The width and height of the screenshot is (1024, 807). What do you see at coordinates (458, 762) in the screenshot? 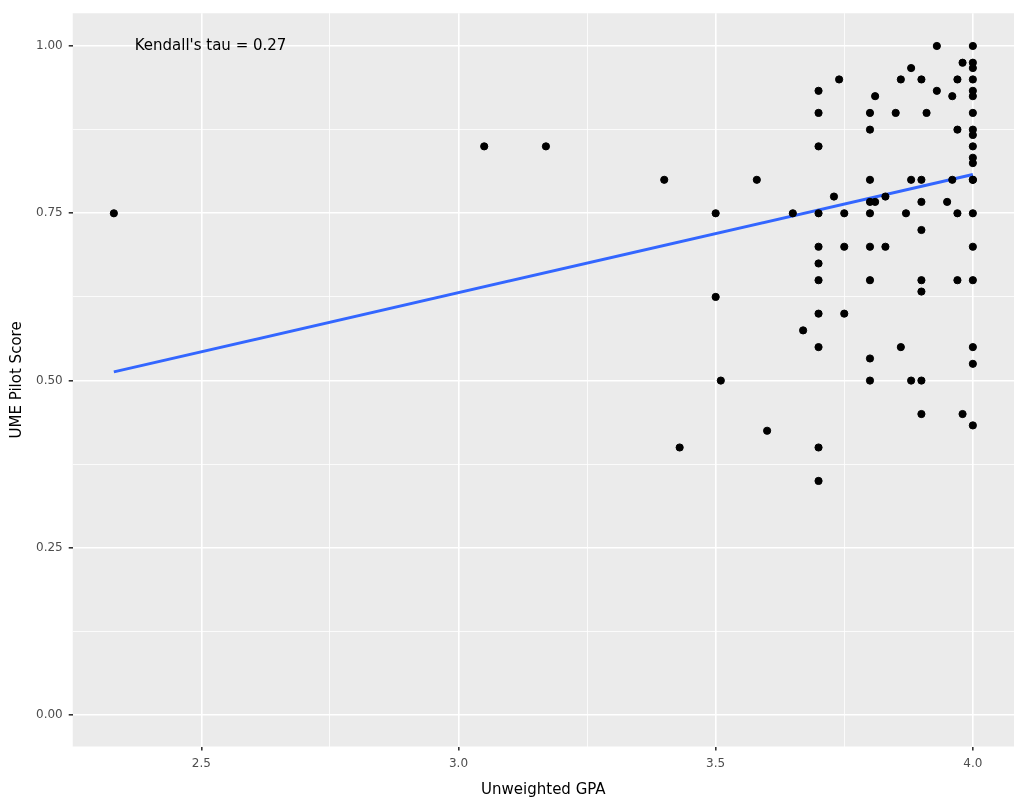
I see `x-tick-label: 3.0` at bounding box center [458, 762].